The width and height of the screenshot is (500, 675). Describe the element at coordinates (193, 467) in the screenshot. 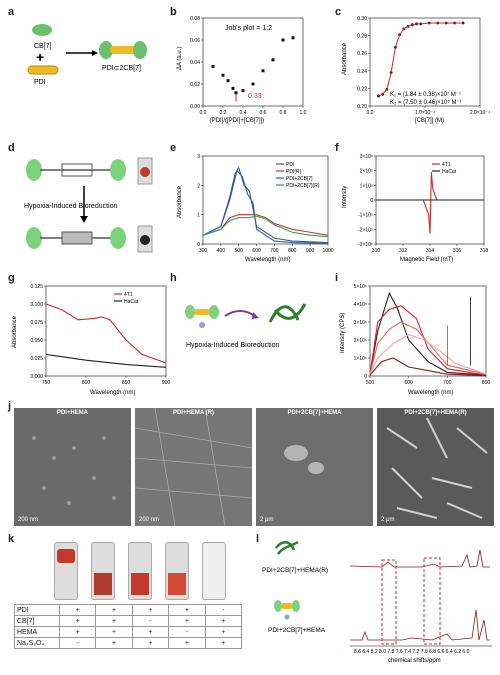

I see `sem-image-2: PDI+HEMA (R) 200 nm` at that location.